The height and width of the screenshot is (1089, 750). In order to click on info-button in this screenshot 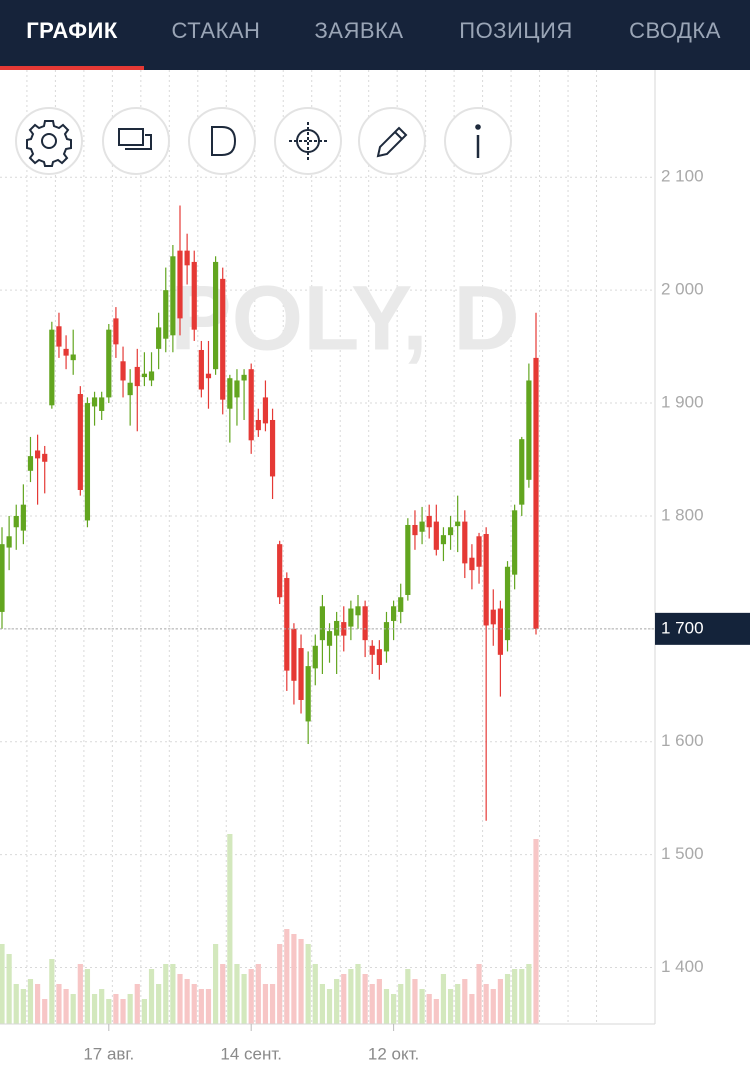, I will do `click(478, 141)`.